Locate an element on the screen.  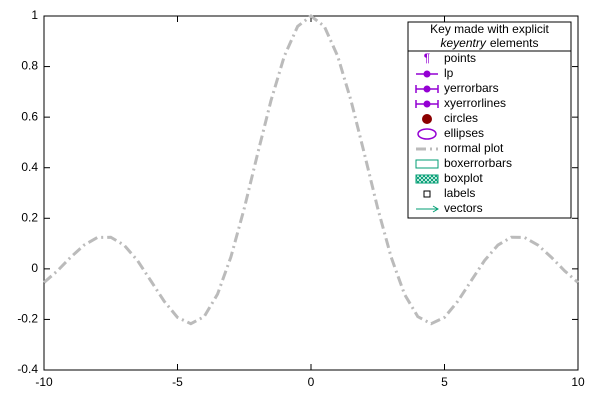
x-tick-label: 10 is located at coordinates (578, 382).